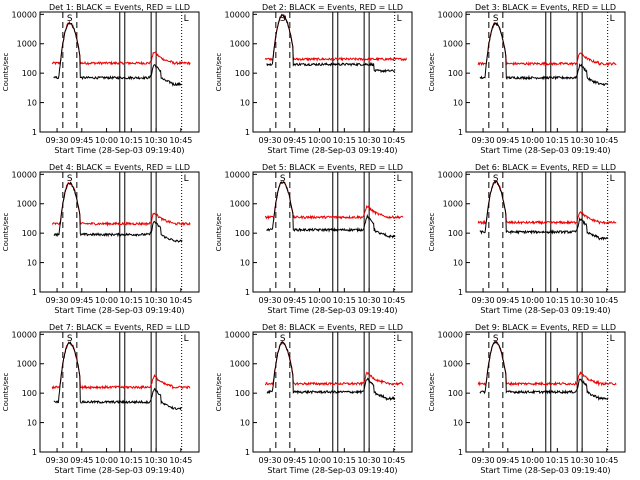 Image resolution: width=640 pixels, height=480 pixels. Describe the element at coordinates (332, 7) in the screenshot. I see `panel-title: Det 2: BLACK = Events, RED = LLD` at that location.